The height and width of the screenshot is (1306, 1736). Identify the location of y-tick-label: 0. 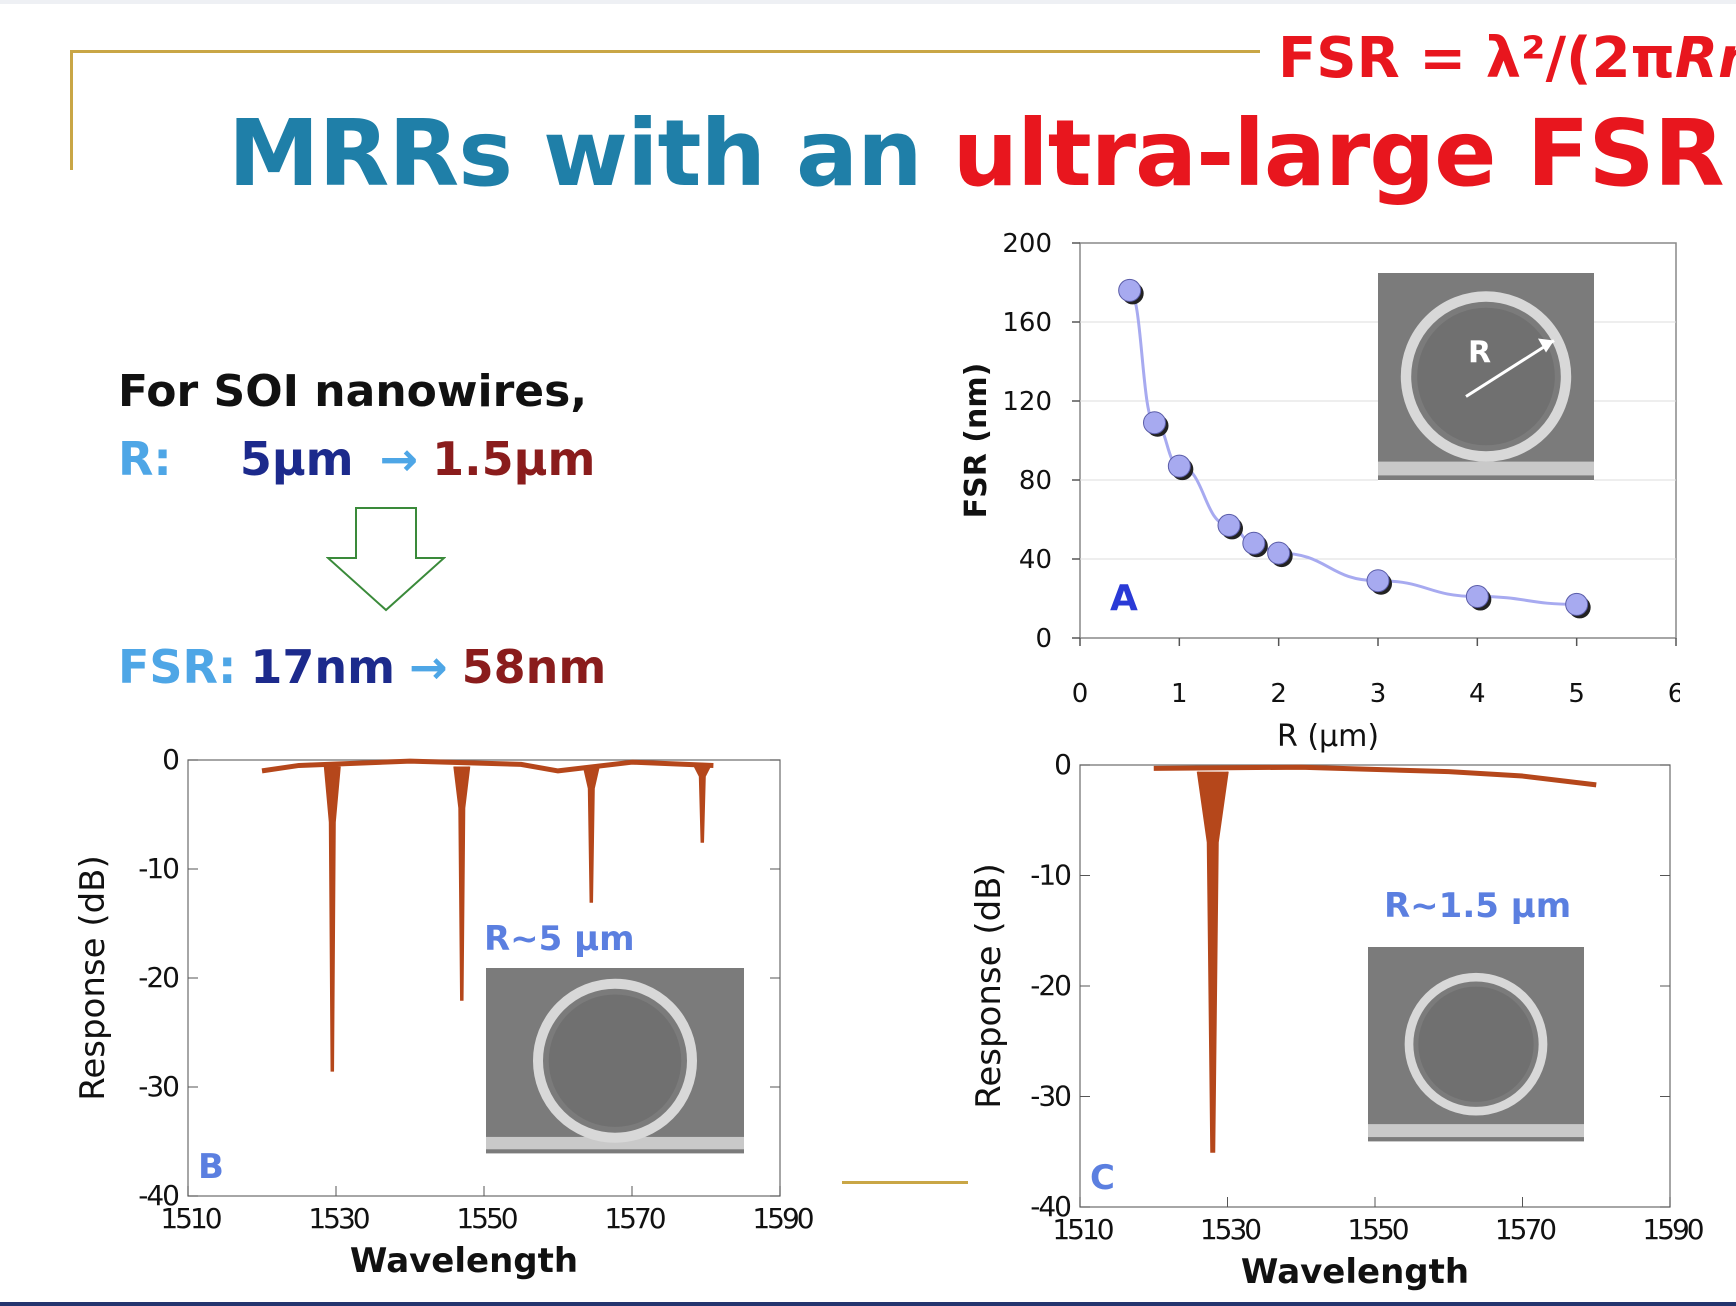
(1062, 764).